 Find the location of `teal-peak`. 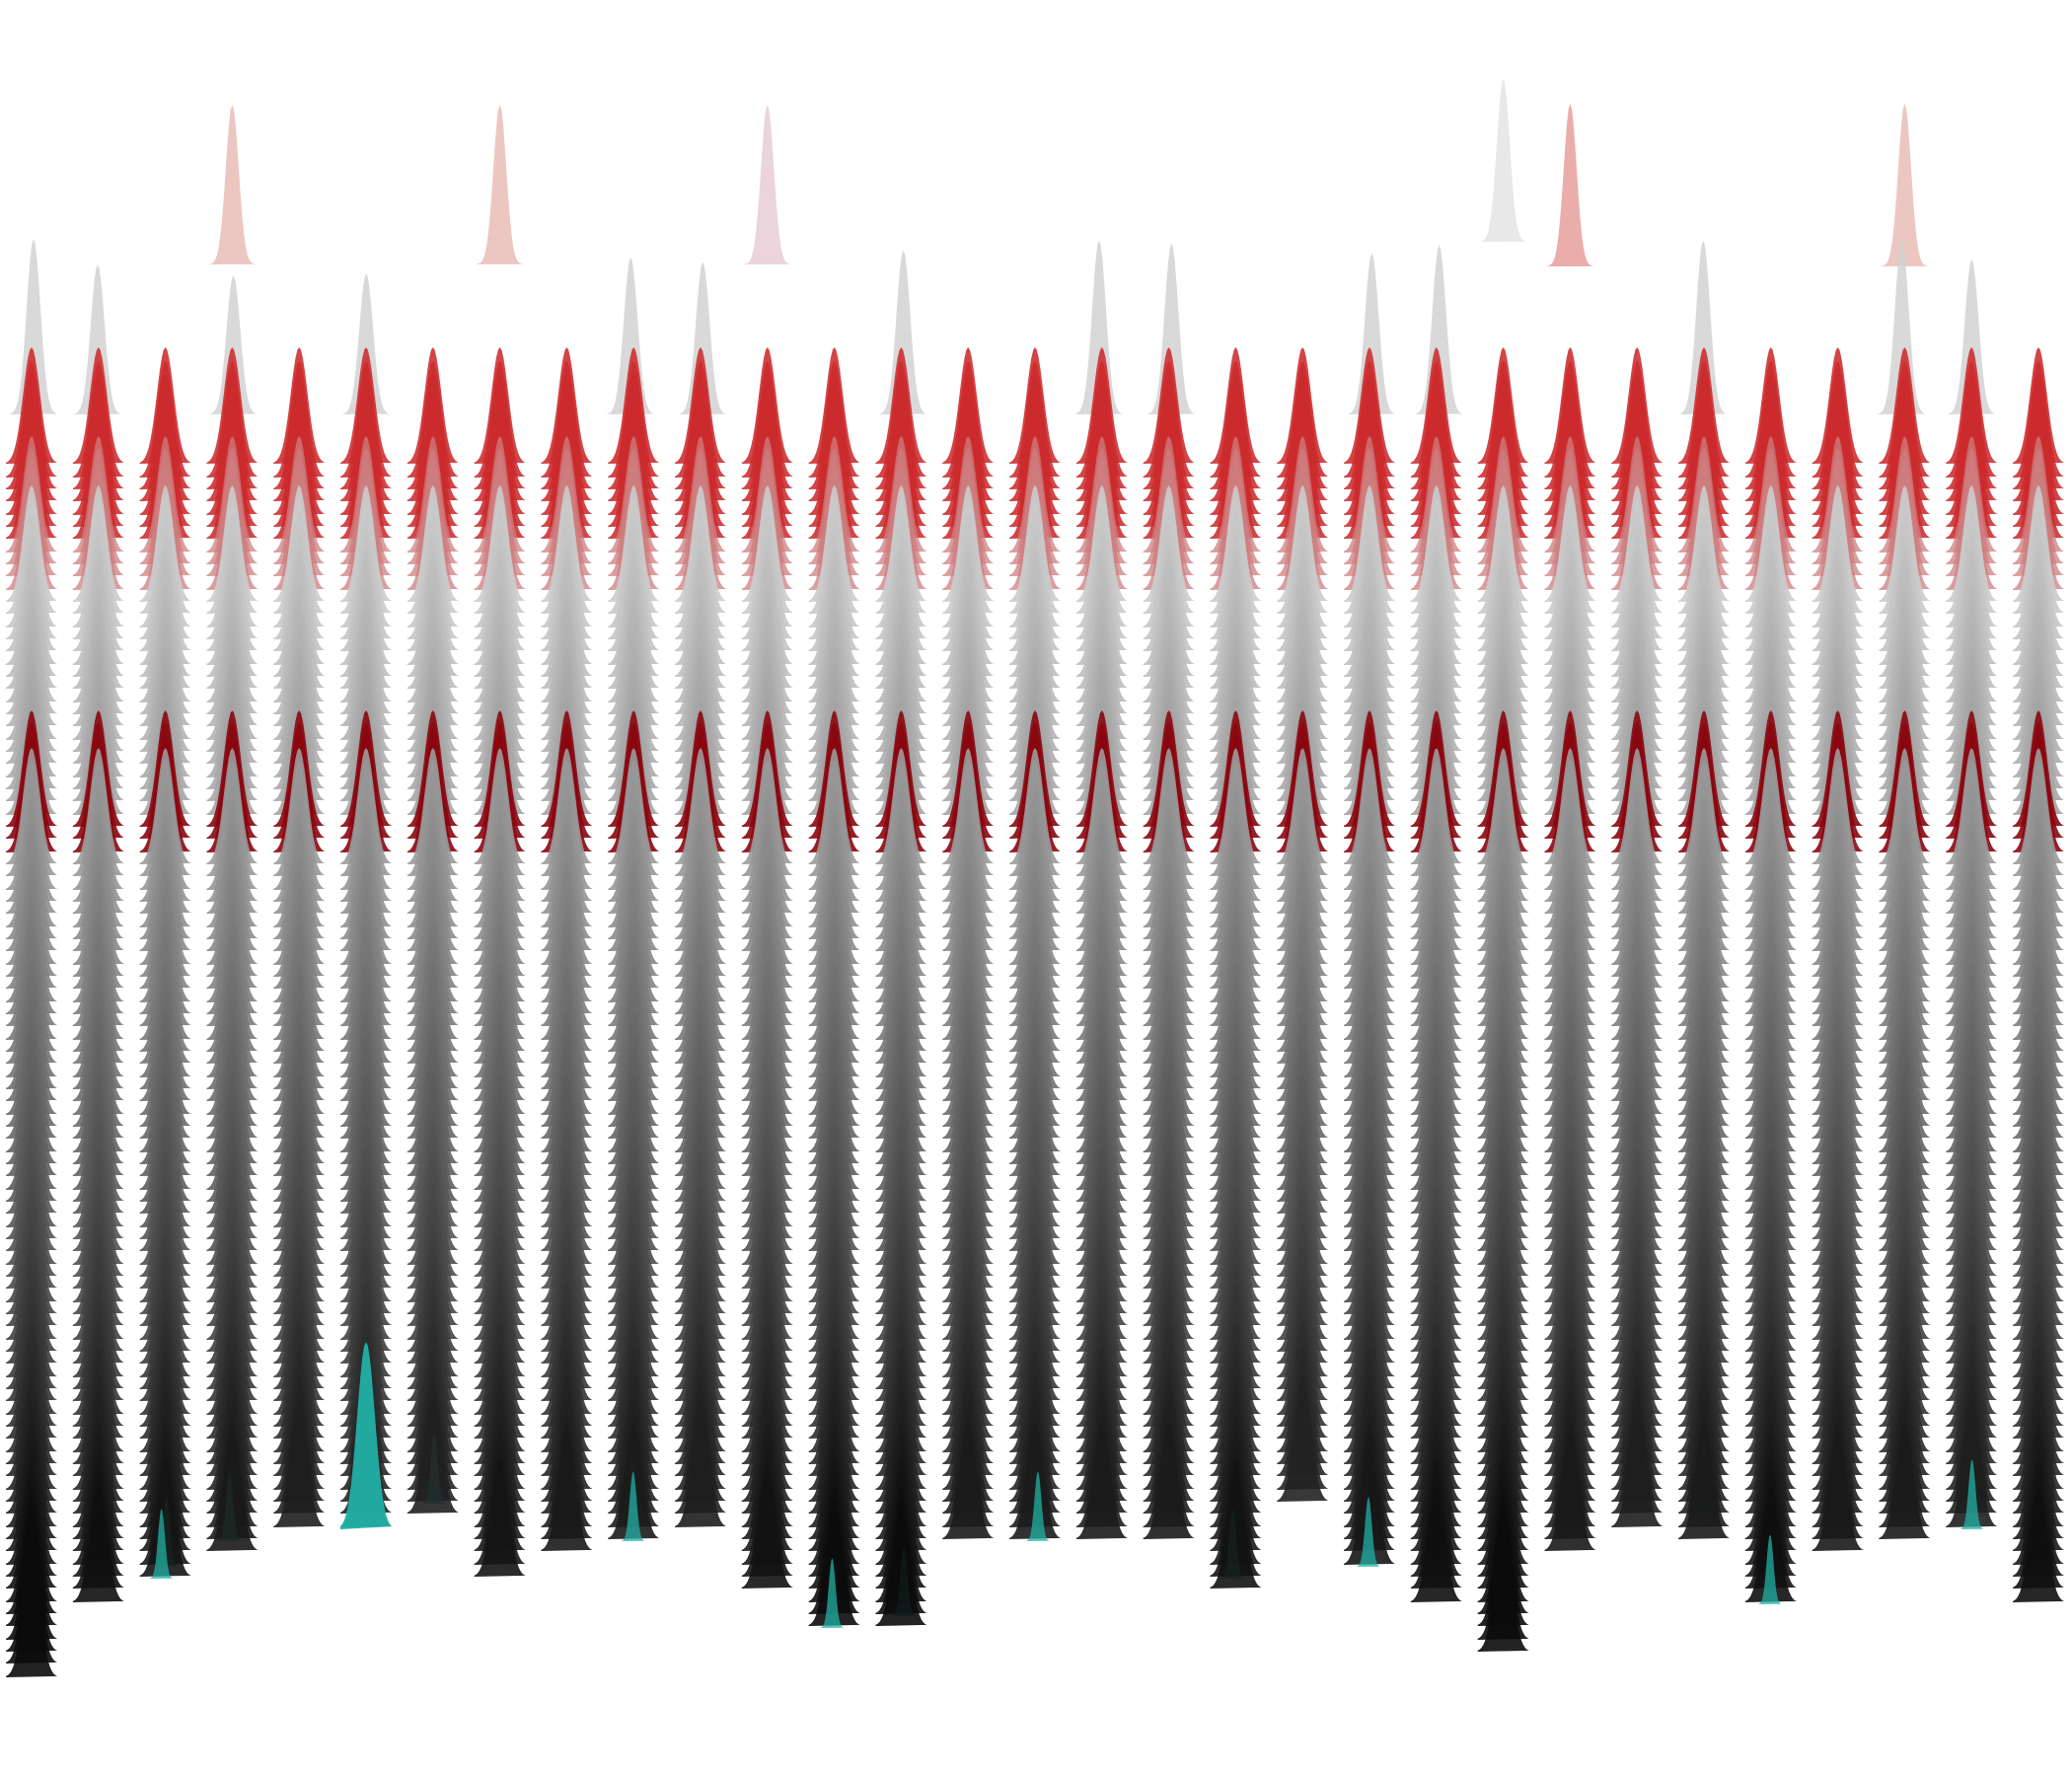

teal-peak is located at coordinates (366, 1436).